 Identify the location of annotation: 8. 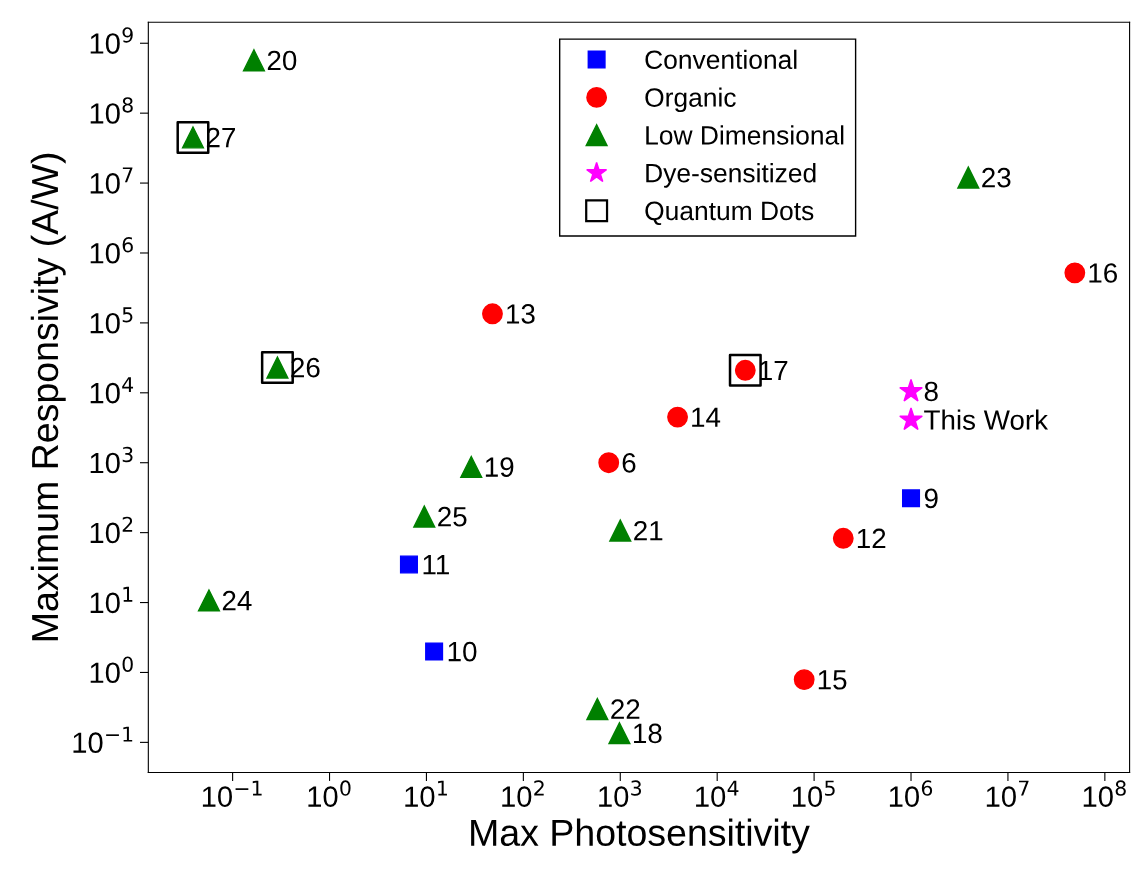
(931, 391).